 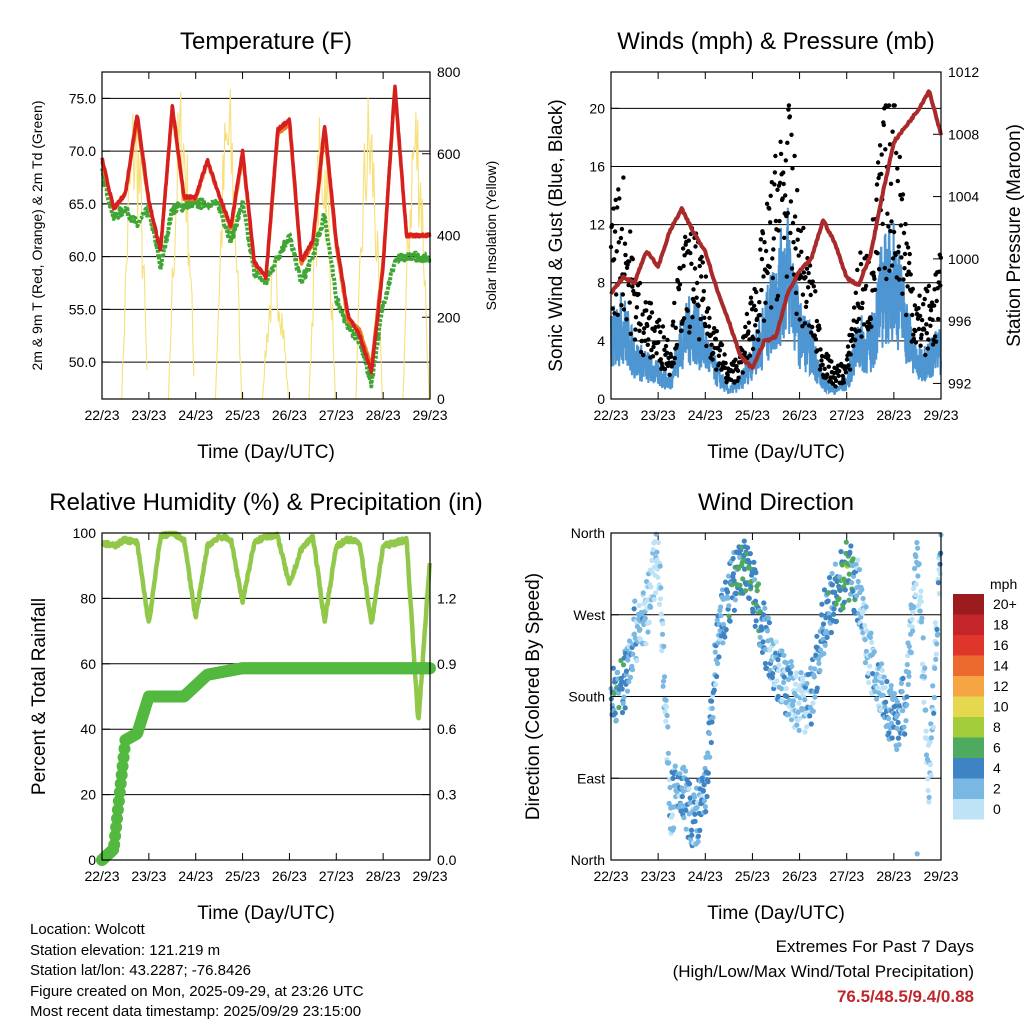 What do you see at coordinates (148, 415) in the screenshot?
I see `x-tick-label: 23/23` at bounding box center [148, 415].